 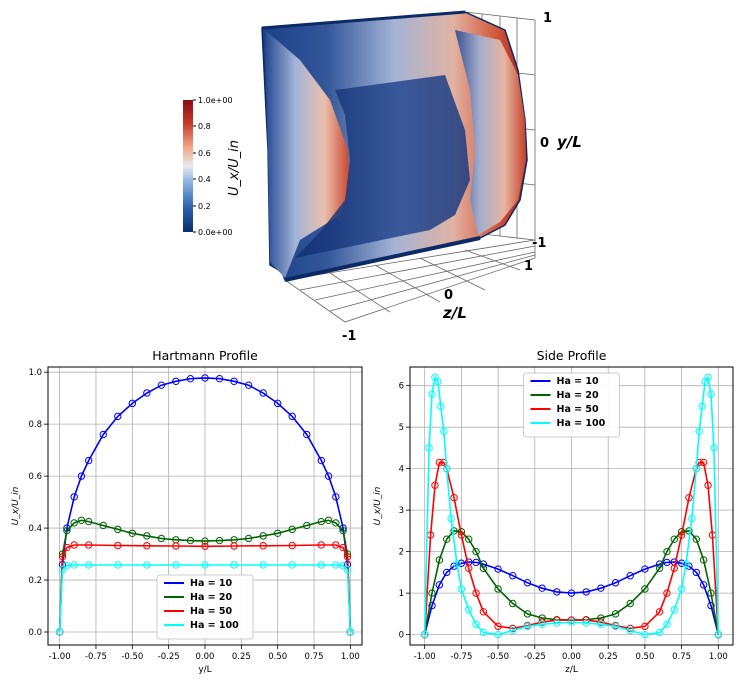 What do you see at coordinates (215, 100) in the screenshot?
I see `colorbar-tick: 1.0e+00` at bounding box center [215, 100].